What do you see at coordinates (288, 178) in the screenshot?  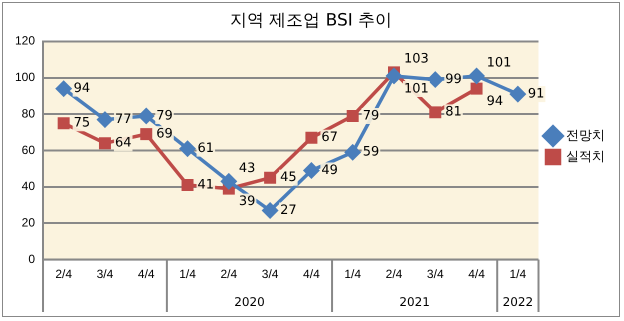 I see `data-label: 45` at bounding box center [288, 178].